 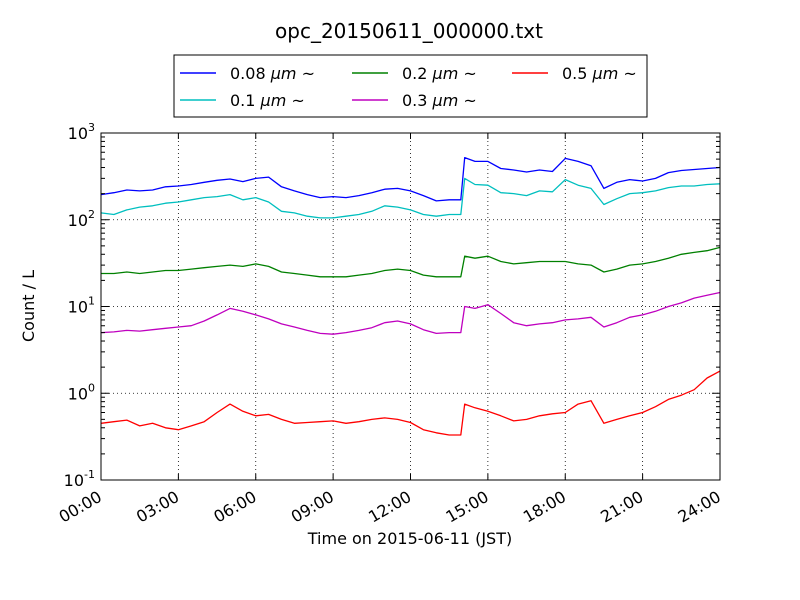 I want to click on x-axis-label: Time on 2015-06-11 (JST), so click(x=409, y=538).